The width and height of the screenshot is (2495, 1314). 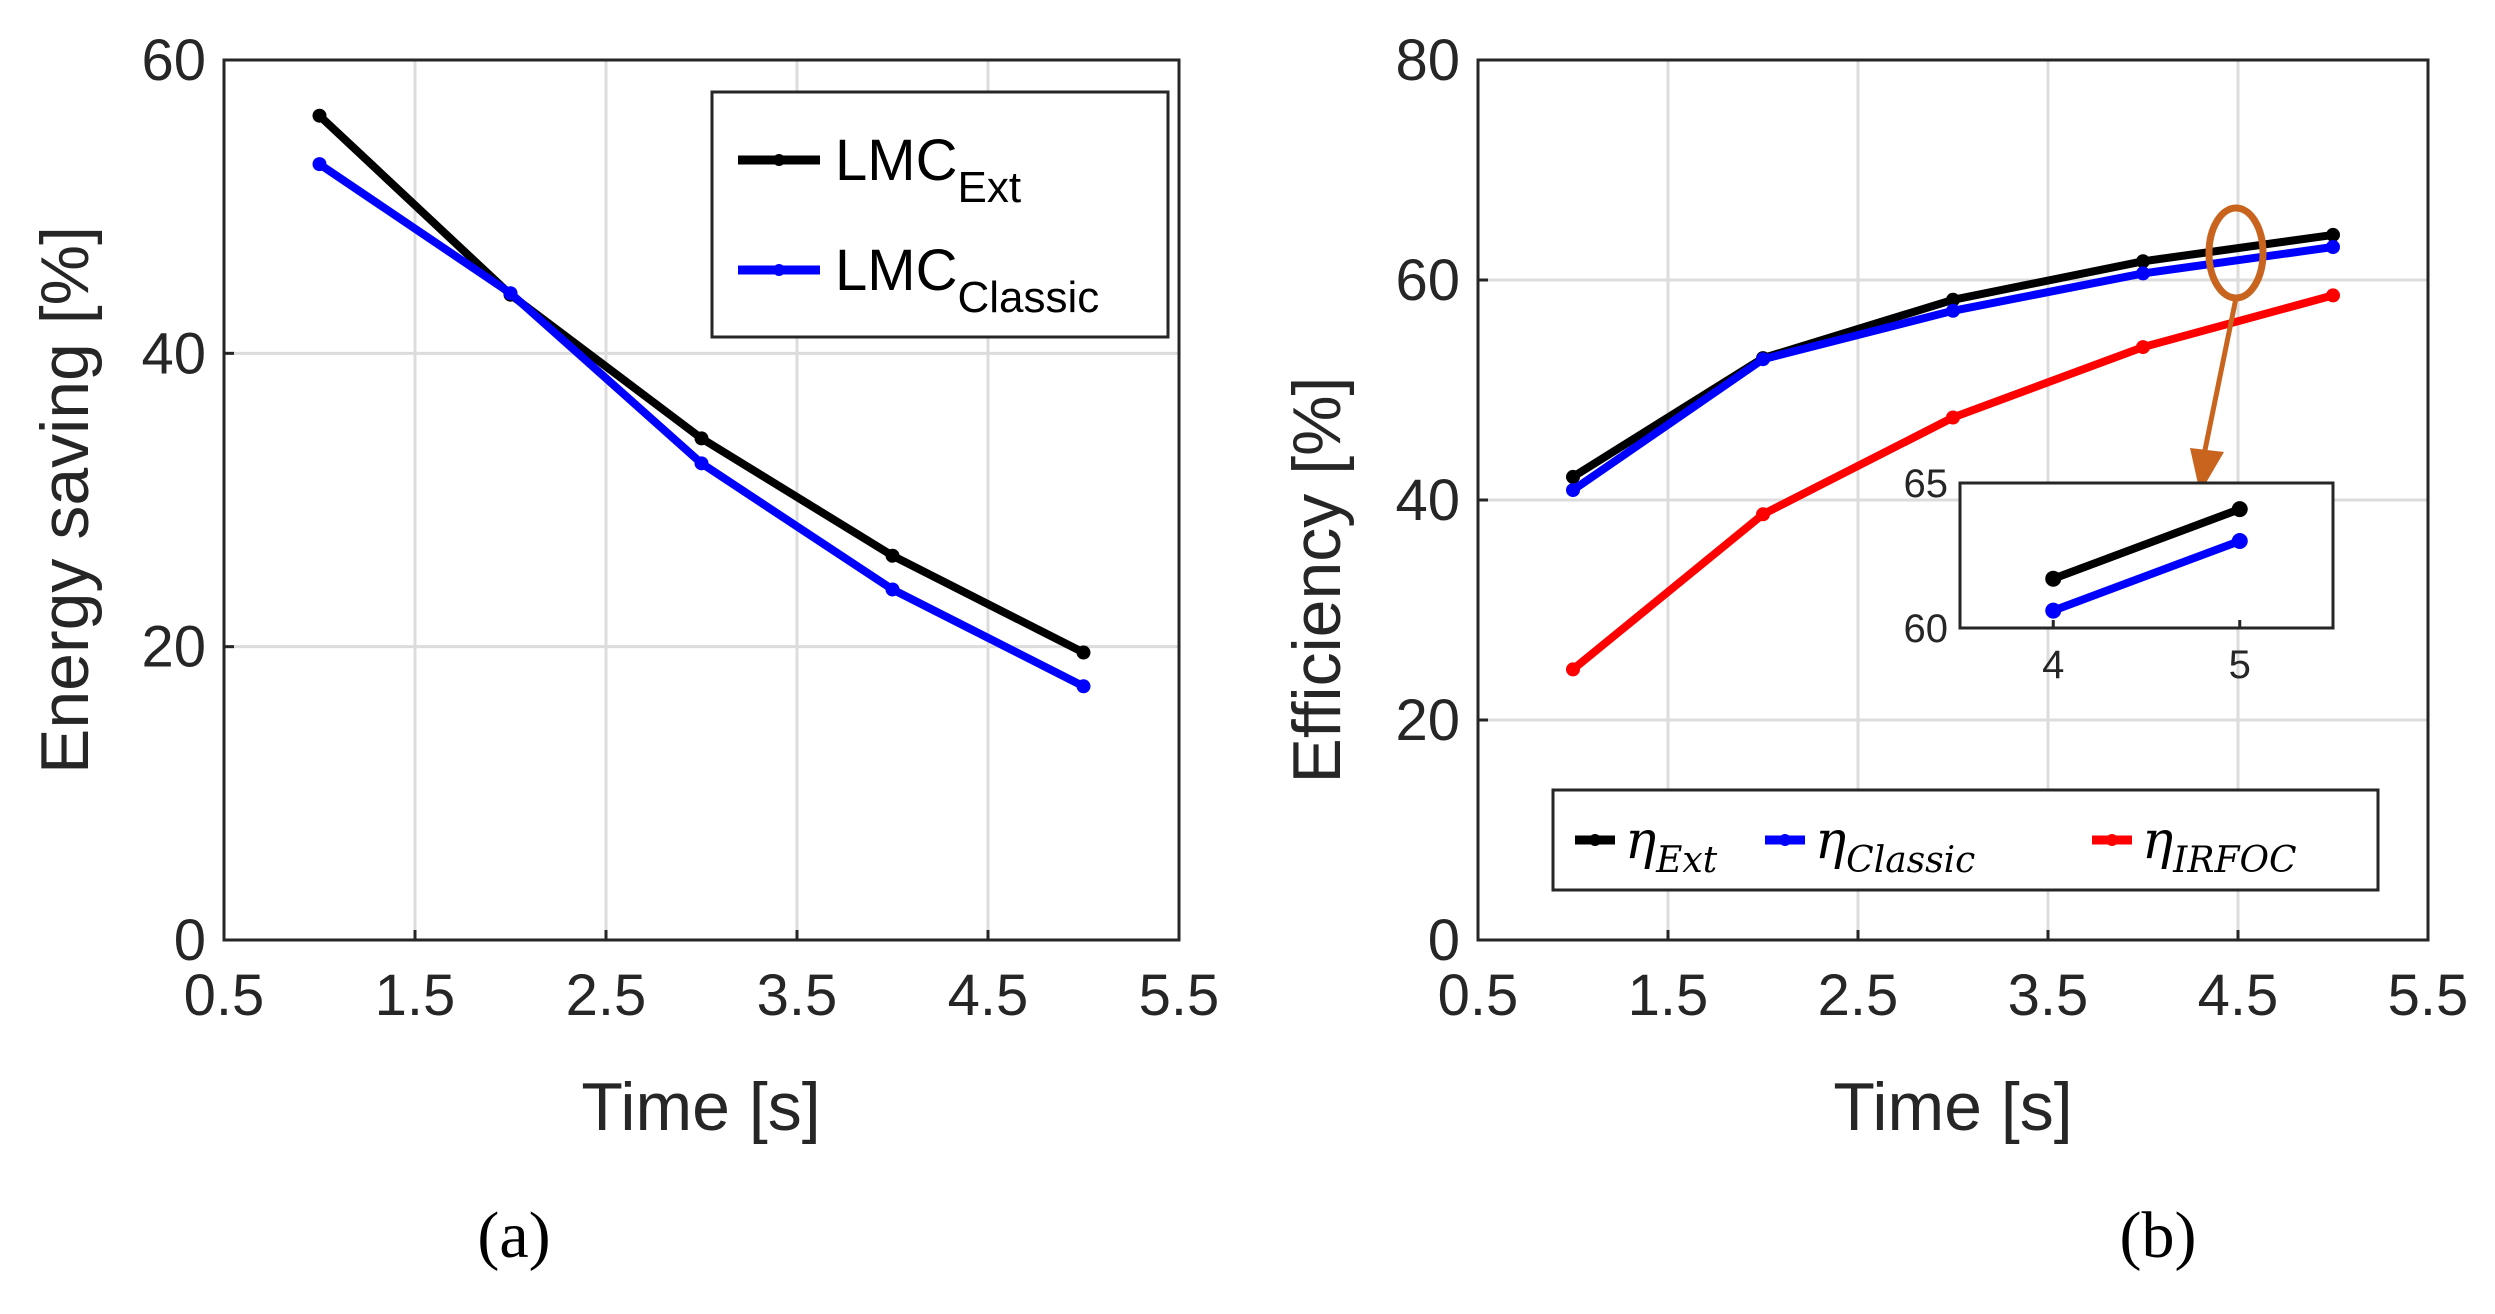 What do you see at coordinates (1427, 500) in the screenshot?
I see `ytick-label-b-2: 40` at bounding box center [1427, 500].